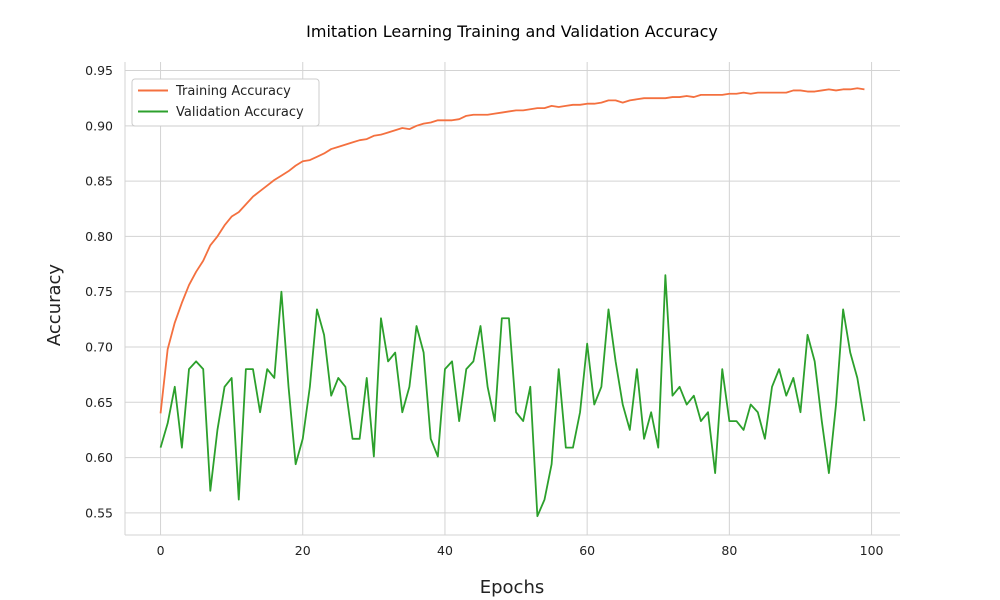 The width and height of the screenshot is (1000, 600). What do you see at coordinates (445, 550) in the screenshot?
I see `x-tick-label: 40` at bounding box center [445, 550].